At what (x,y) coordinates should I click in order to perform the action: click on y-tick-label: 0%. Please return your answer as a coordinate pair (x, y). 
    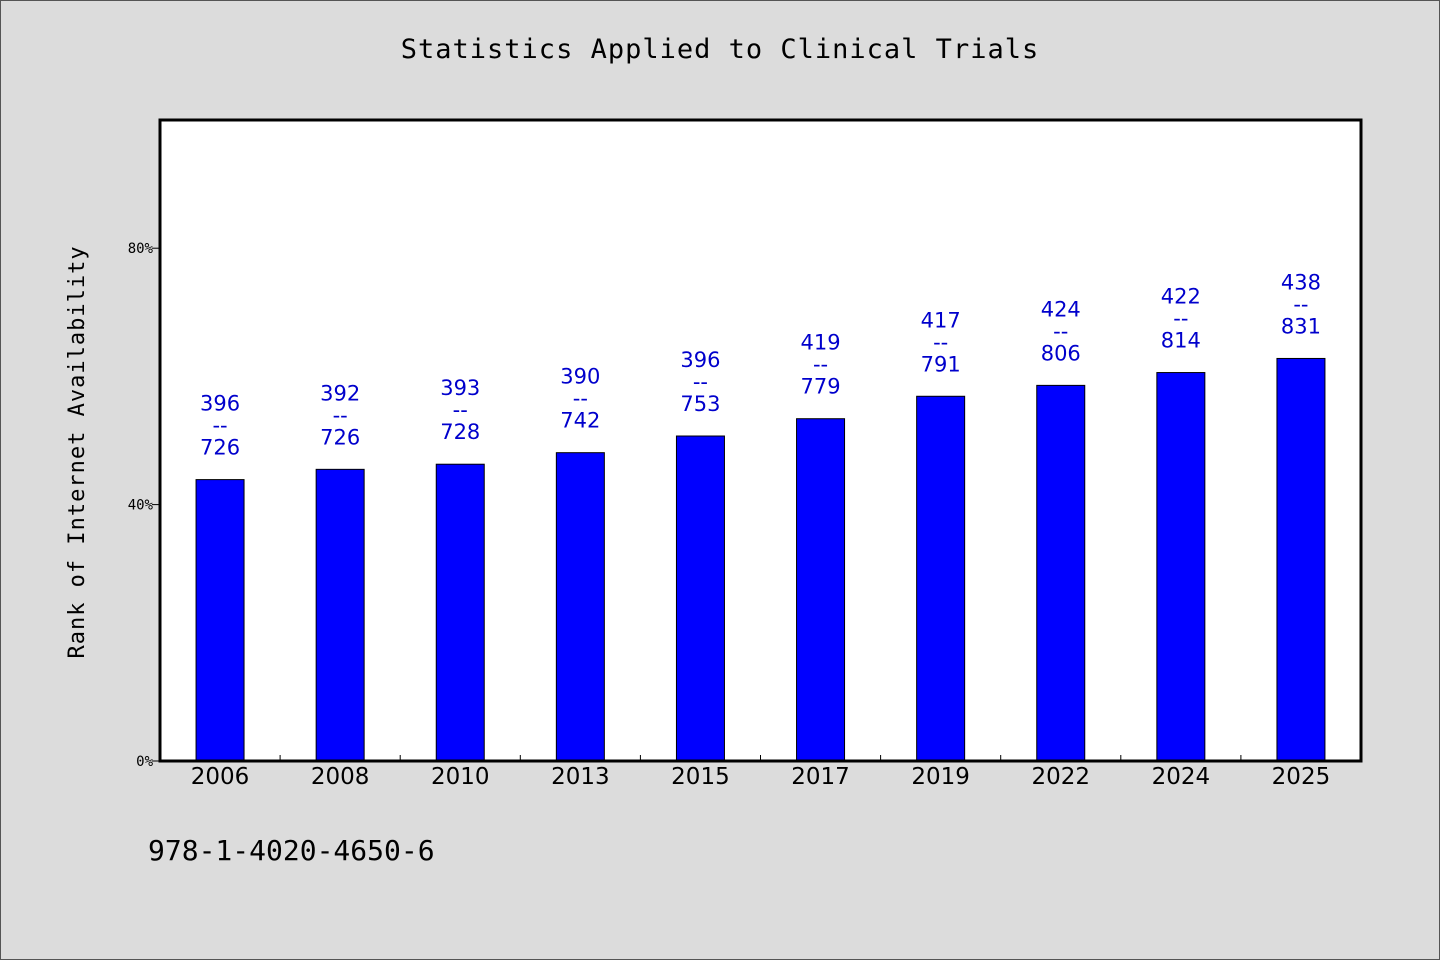
    Looking at the image, I should click on (144, 762).